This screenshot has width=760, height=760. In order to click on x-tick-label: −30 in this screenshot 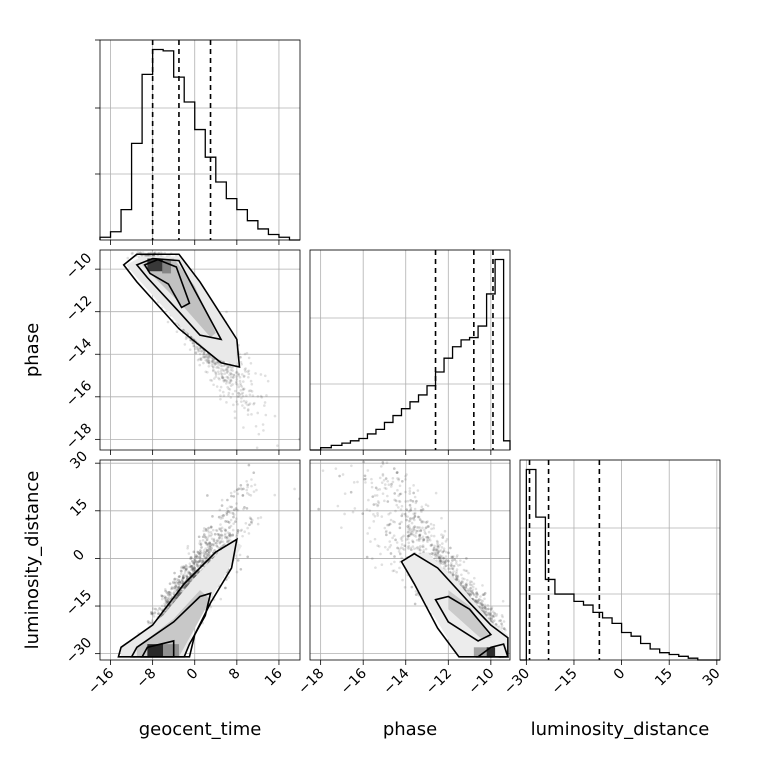, I will do `click(517, 682)`.